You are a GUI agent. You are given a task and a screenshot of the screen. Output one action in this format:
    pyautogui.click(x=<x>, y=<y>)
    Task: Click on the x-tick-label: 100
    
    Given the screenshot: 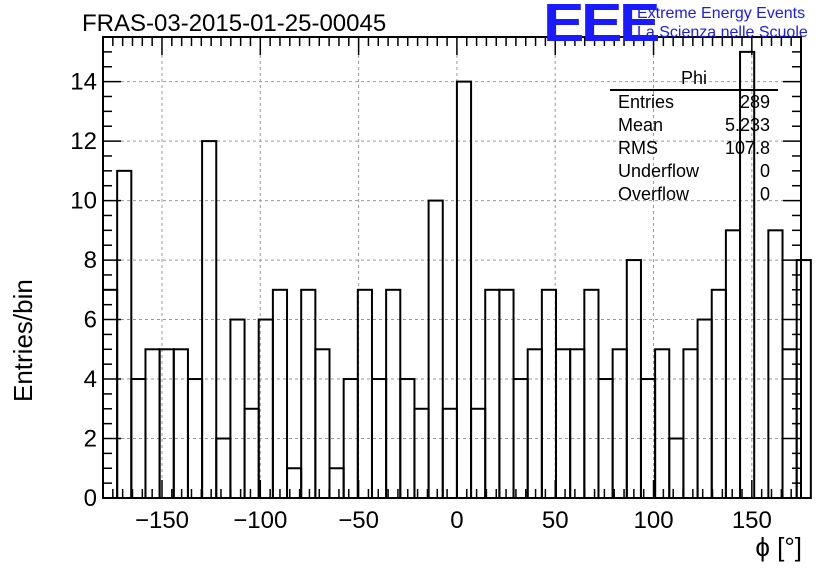 What is the action you would take?
    pyautogui.click(x=654, y=520)
    